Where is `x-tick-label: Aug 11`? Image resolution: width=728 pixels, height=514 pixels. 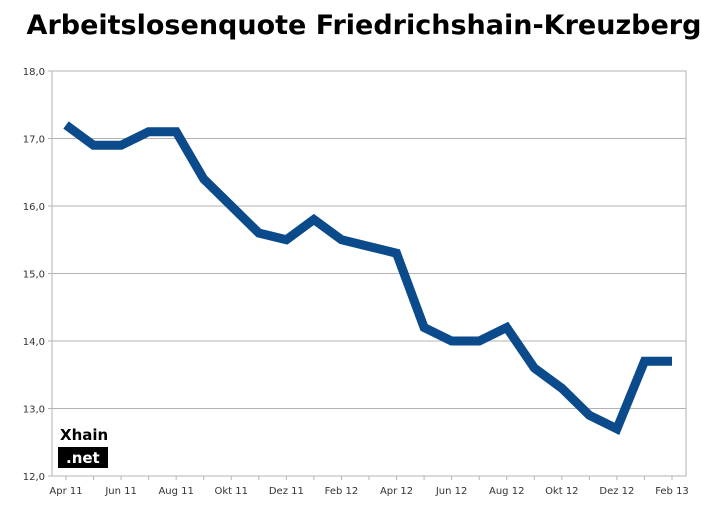
x-tick-label: Aug 11 is located at coordinates (175, 491).